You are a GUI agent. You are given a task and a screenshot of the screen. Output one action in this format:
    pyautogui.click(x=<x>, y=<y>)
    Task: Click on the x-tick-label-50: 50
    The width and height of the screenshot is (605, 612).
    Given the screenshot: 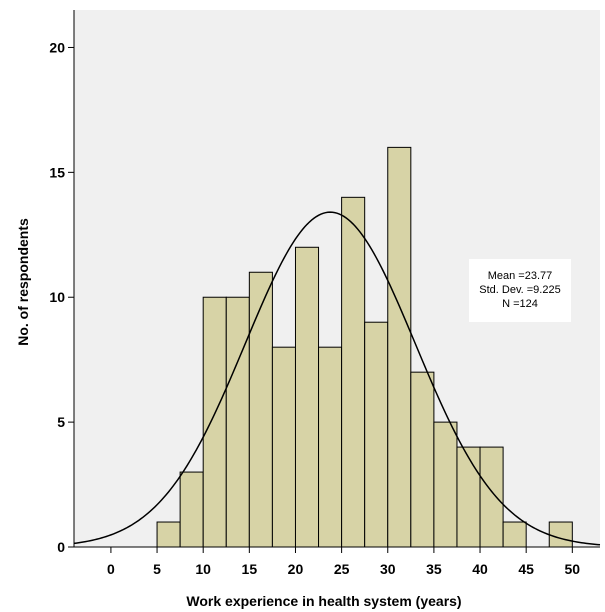 What is the action you would take?
    pyautogui.click(x=573, y=569)
    